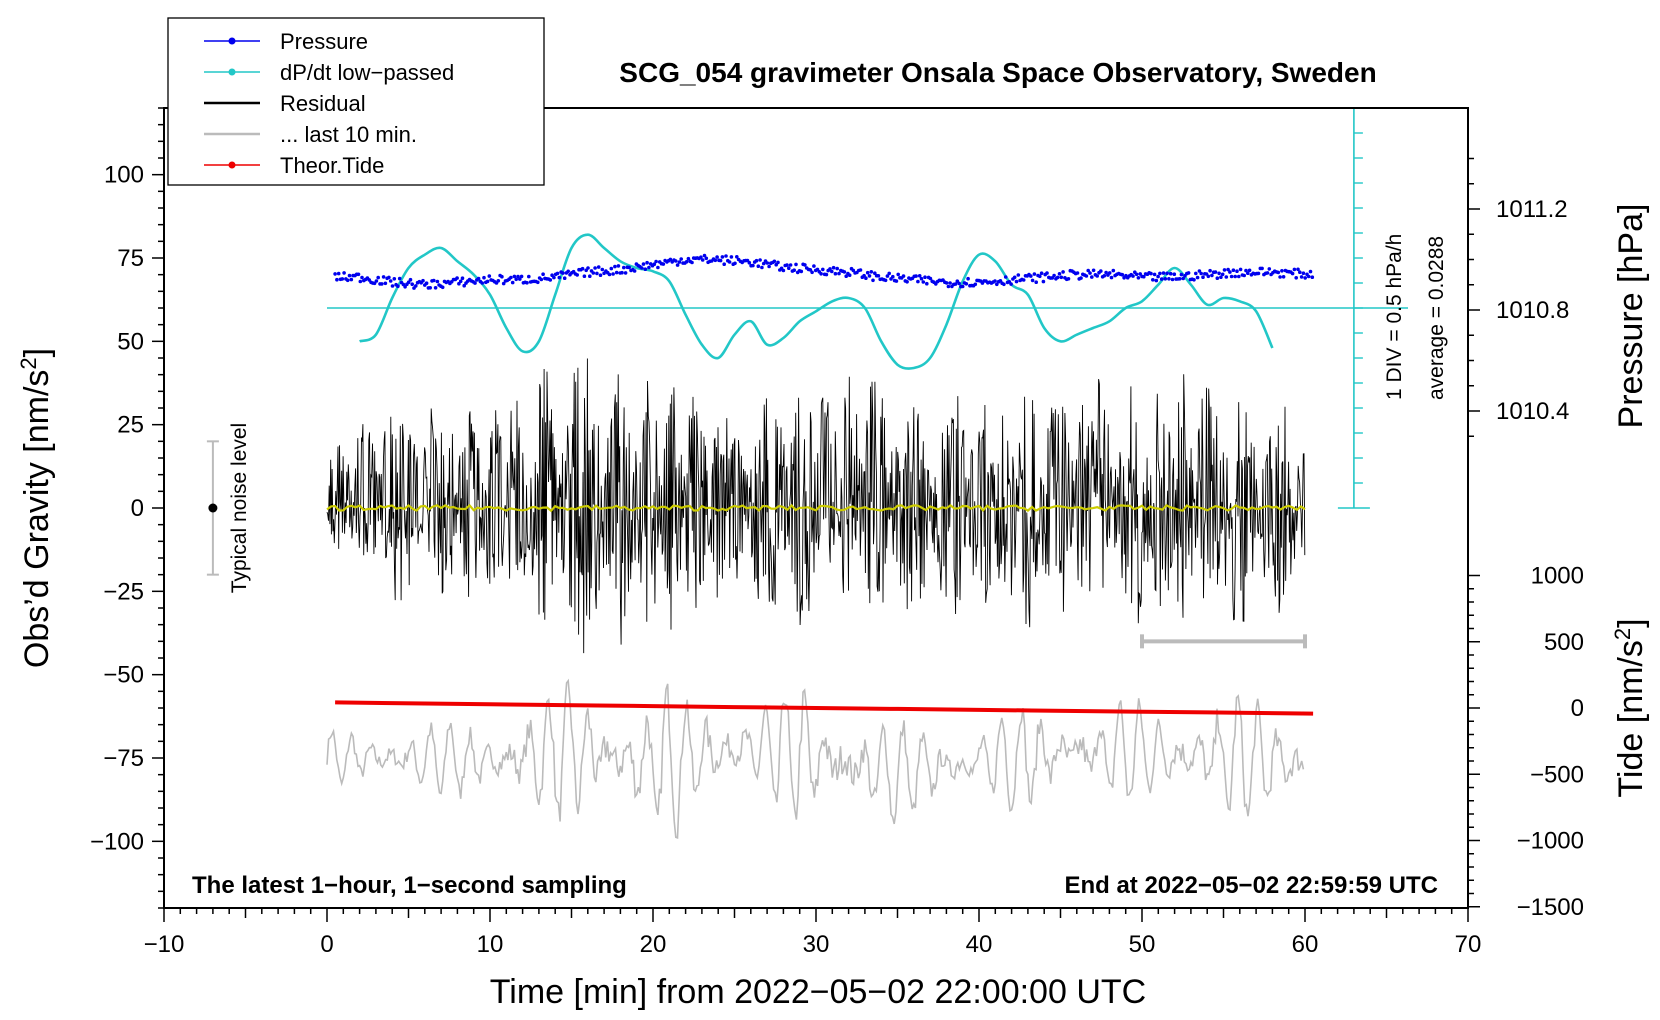  What do you see at coordinates (1436, 318) in the screenshot?
I see `average-label: average = 0.0288` at bounding box center [1436, 318].